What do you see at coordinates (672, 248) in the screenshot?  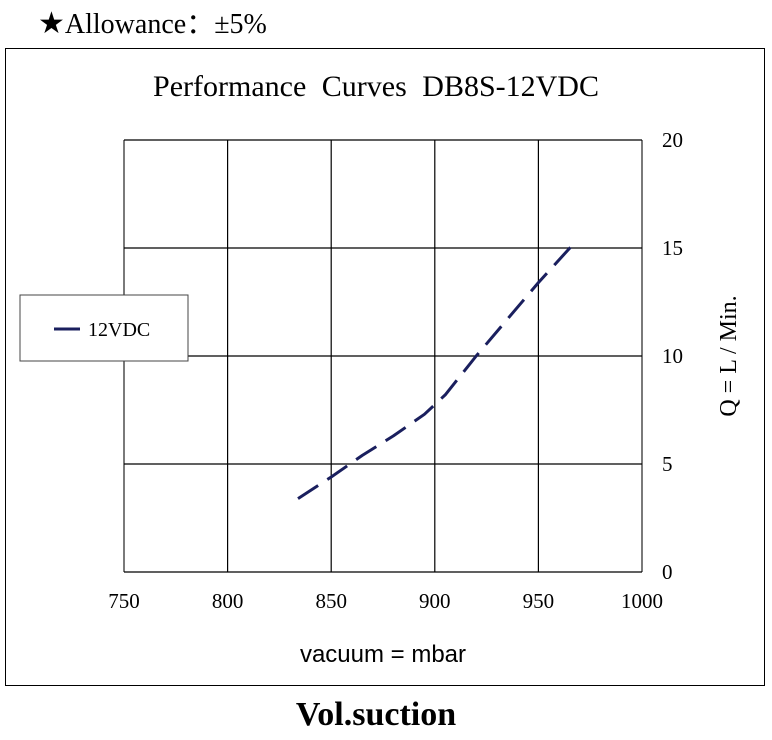 I see `y-tick-label: 15` at bounding box center [672, 248].